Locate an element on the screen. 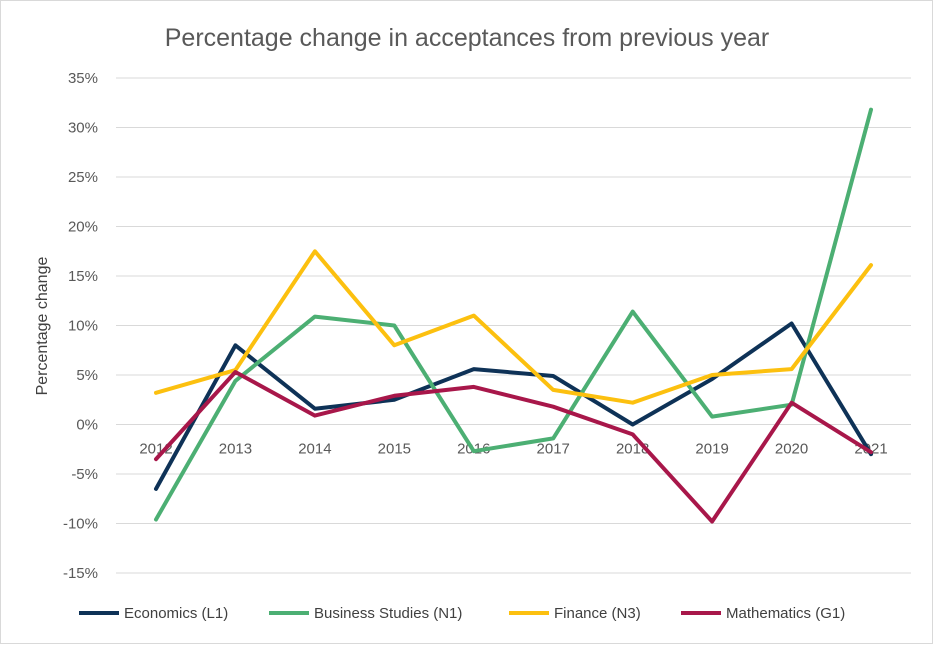 The width and height of the screenshot is (933, 645). y-tick-label: 30% is located at coordinates (83, 128).